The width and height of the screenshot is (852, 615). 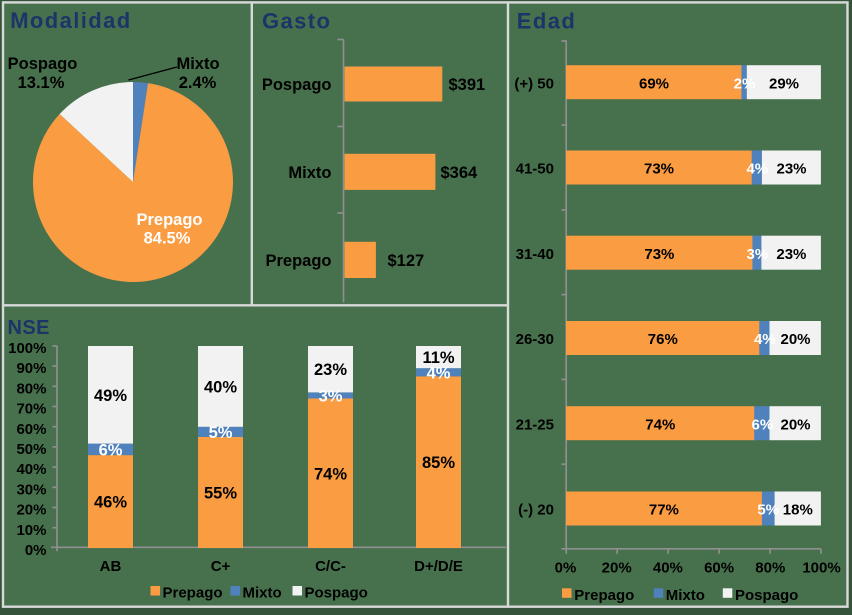 What do you see at coordinates (406, 261) in the screenshot?
I see `svg-text: $127` at bounding box center [406, 261].